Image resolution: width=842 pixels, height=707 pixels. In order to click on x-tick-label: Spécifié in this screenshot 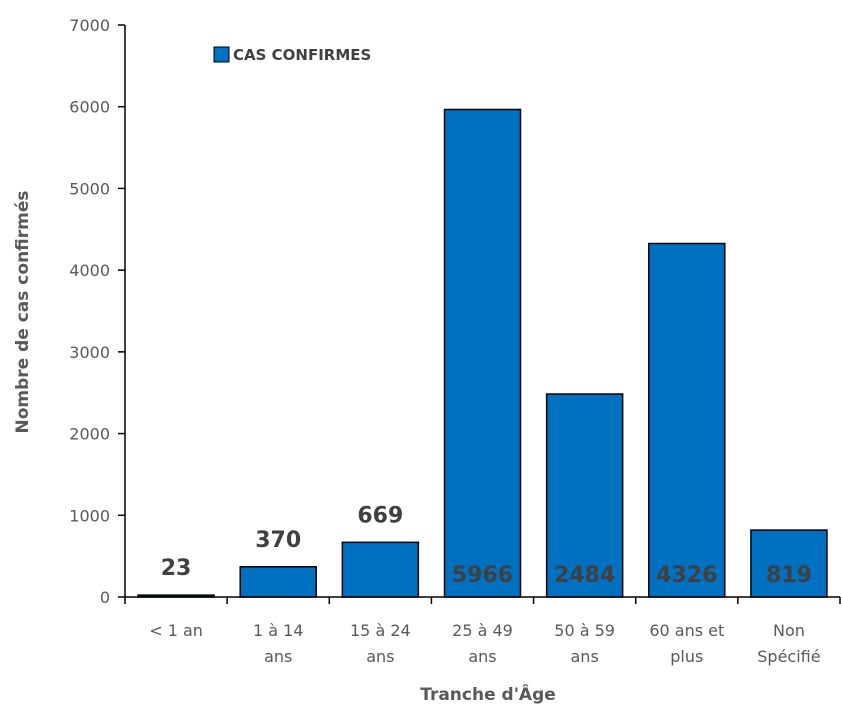, I will do `click(788, 656)`.